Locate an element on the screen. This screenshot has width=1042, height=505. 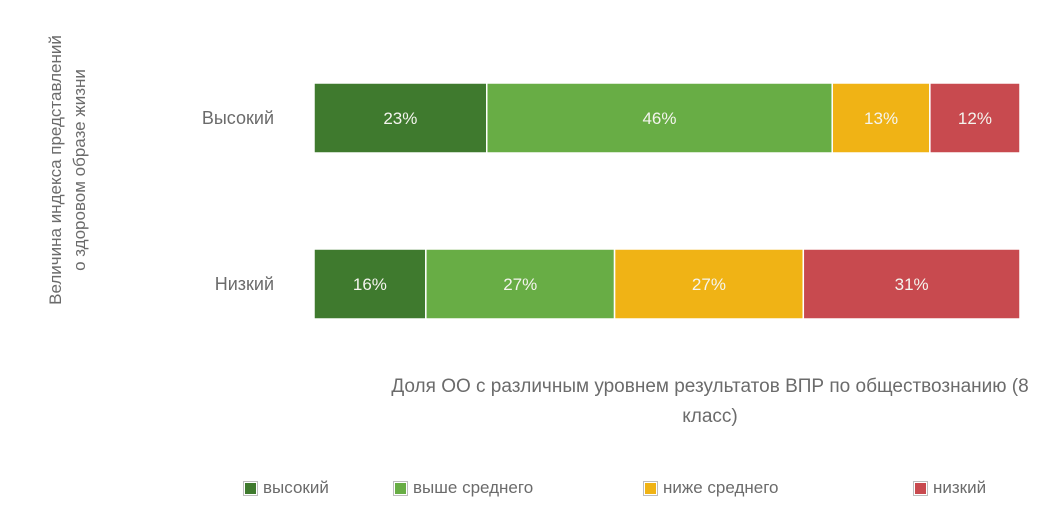
legend-item-vysokiy: высокий is located at coordinates (286, 488).